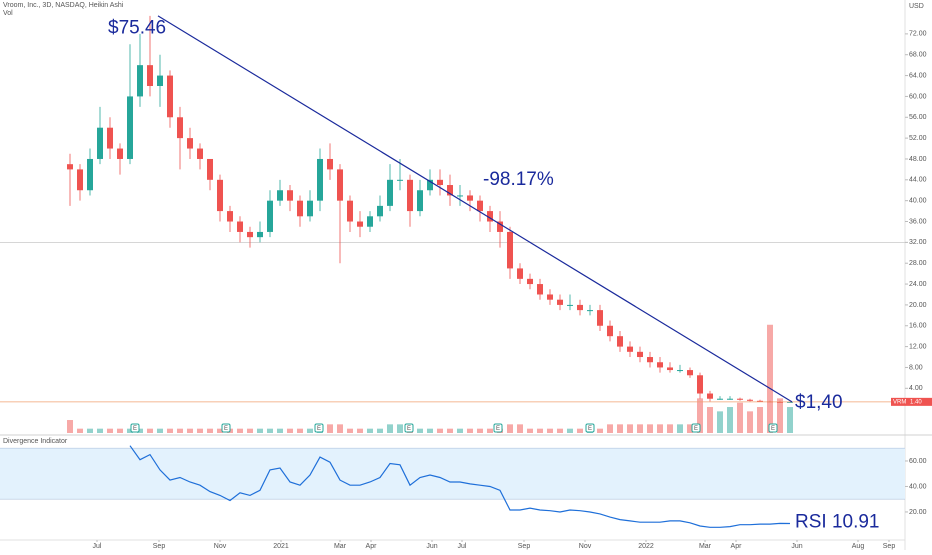 This screenshot has width=932, height=555. Describe the element at coordinates (518, 179) in the screenshot. I see `annotation: -98.17%` at that location.